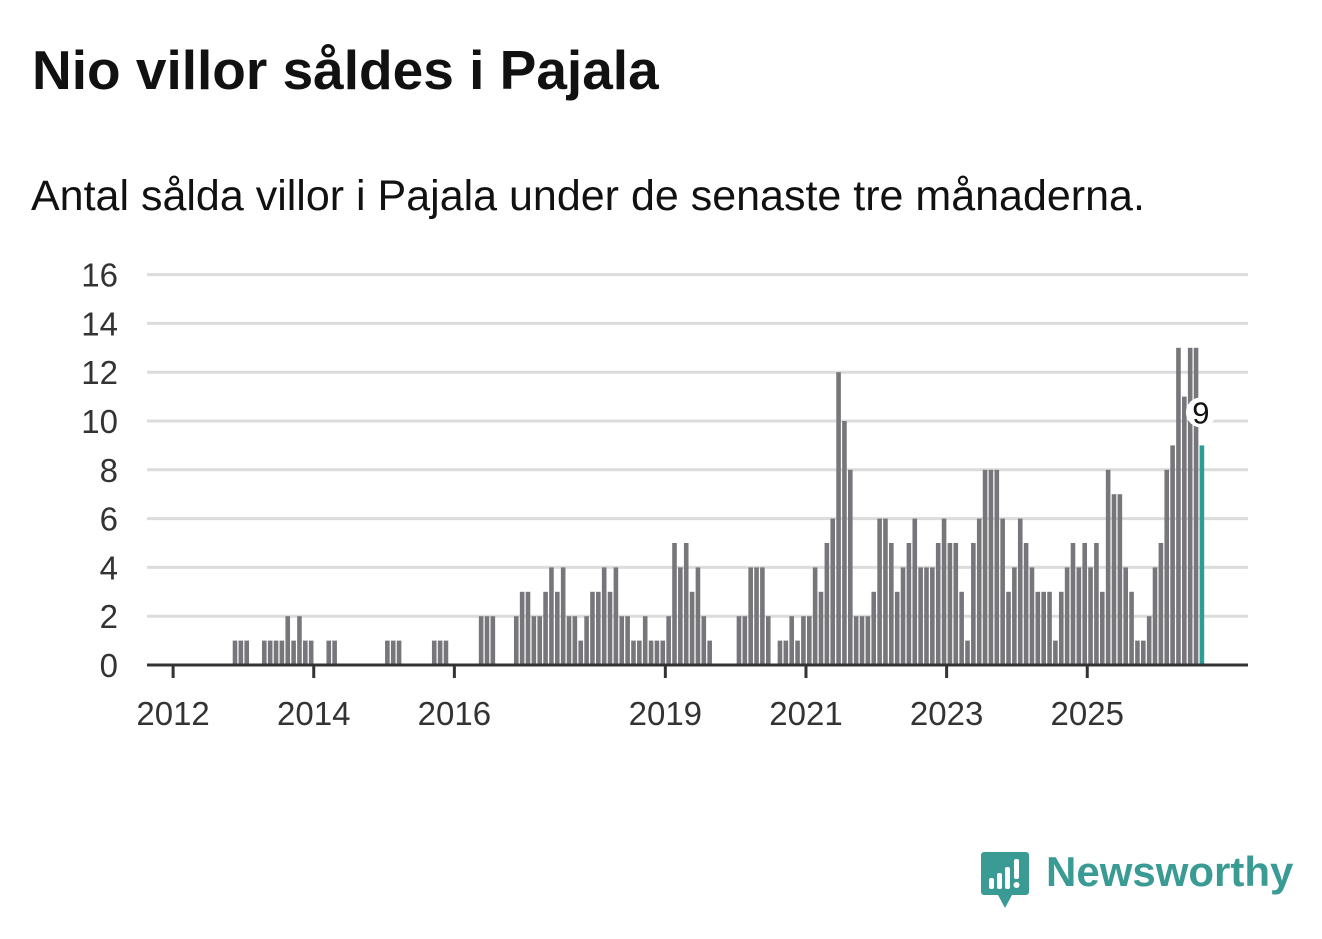 The height and width of the screenshot is (939, 1322). Describe the element at coordinates (1005, 880) in the screenshot. I see `newsworthy-logo-icon` at that location.